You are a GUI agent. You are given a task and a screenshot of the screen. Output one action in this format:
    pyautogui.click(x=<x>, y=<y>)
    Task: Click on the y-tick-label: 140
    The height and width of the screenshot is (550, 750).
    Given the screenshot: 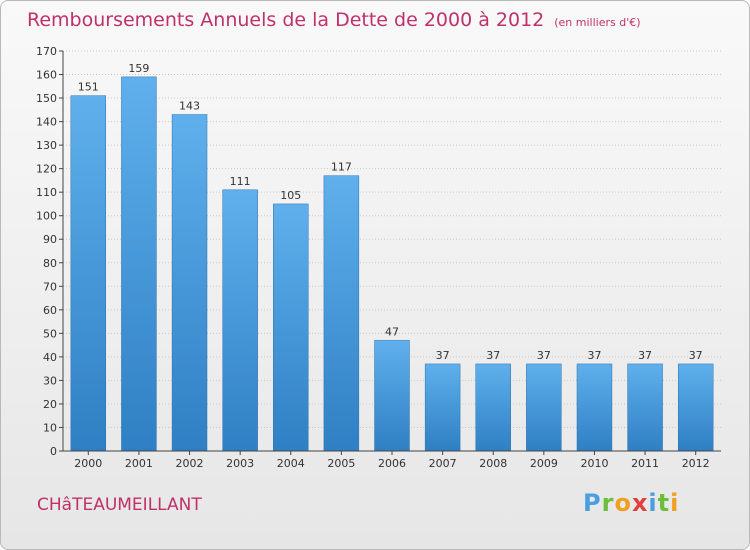 What is the action you would take?
    pyautogui.click(x=46, y=122)
    